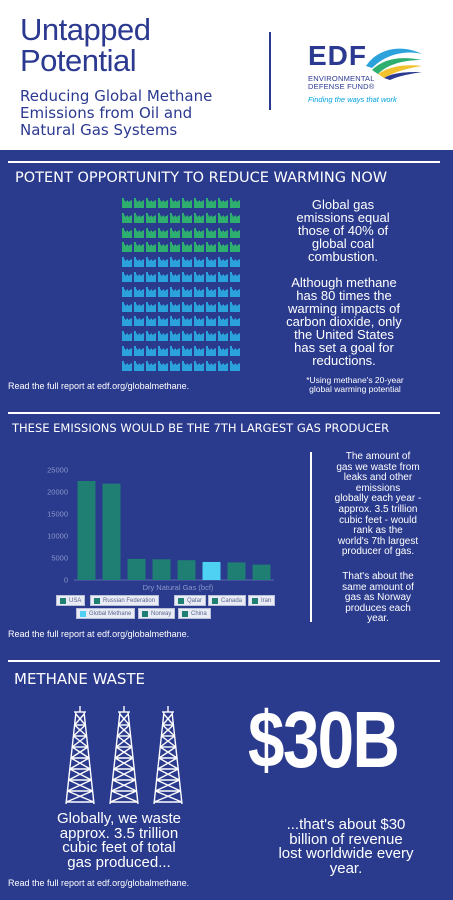  Describe the element at coordinates (236, 571) in the screenshot. I see `bar-norway` at that location.